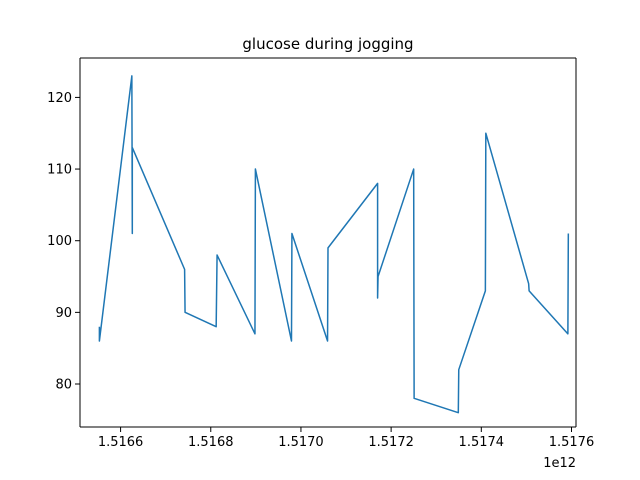  Describe the element at coordinates (391, 442) in the screenshot. I see `x-tick-label: 1.5172` at that location.